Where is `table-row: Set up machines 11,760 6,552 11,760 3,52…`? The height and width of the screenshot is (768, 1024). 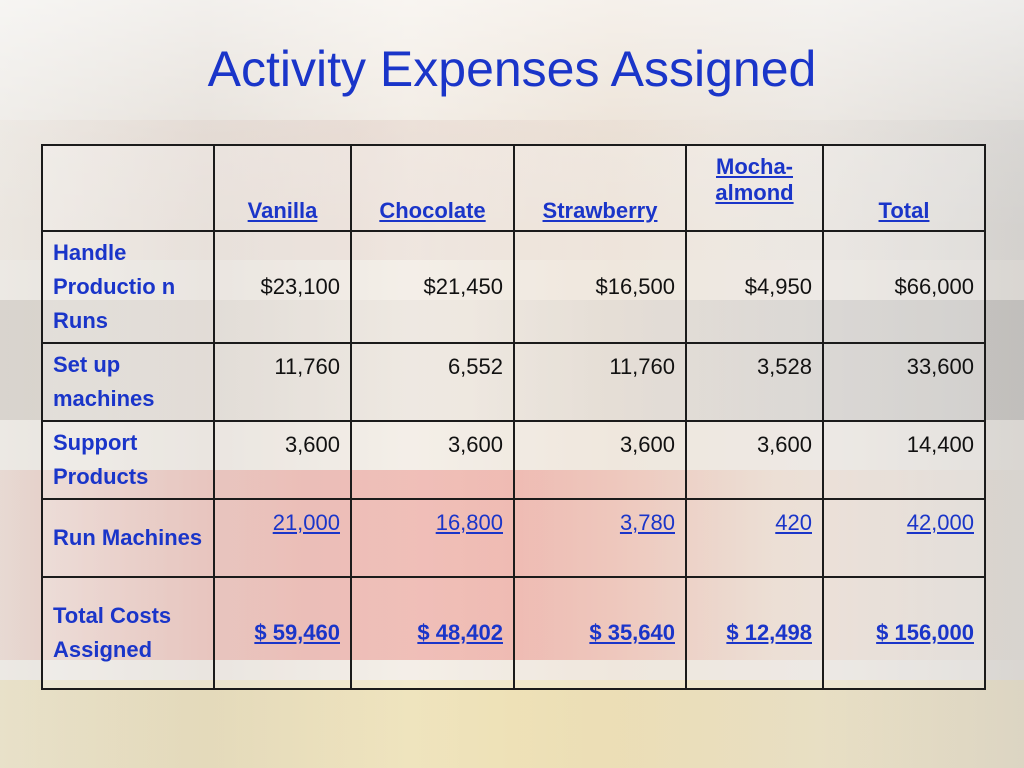 table-row: Set up machines 11,760 6,552 11,760 3,52… is located at coordinates (513, 382).